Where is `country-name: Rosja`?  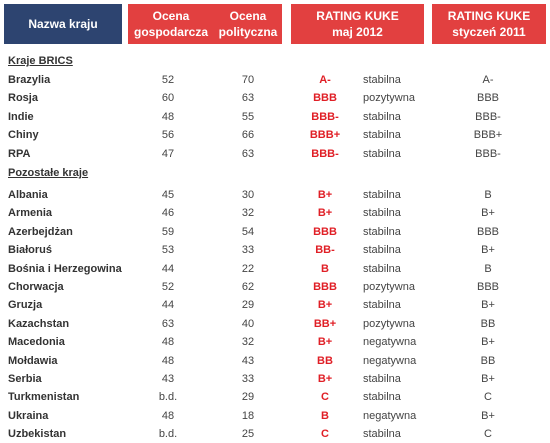 country-name: Rosja is located at coordinates (23, 98).